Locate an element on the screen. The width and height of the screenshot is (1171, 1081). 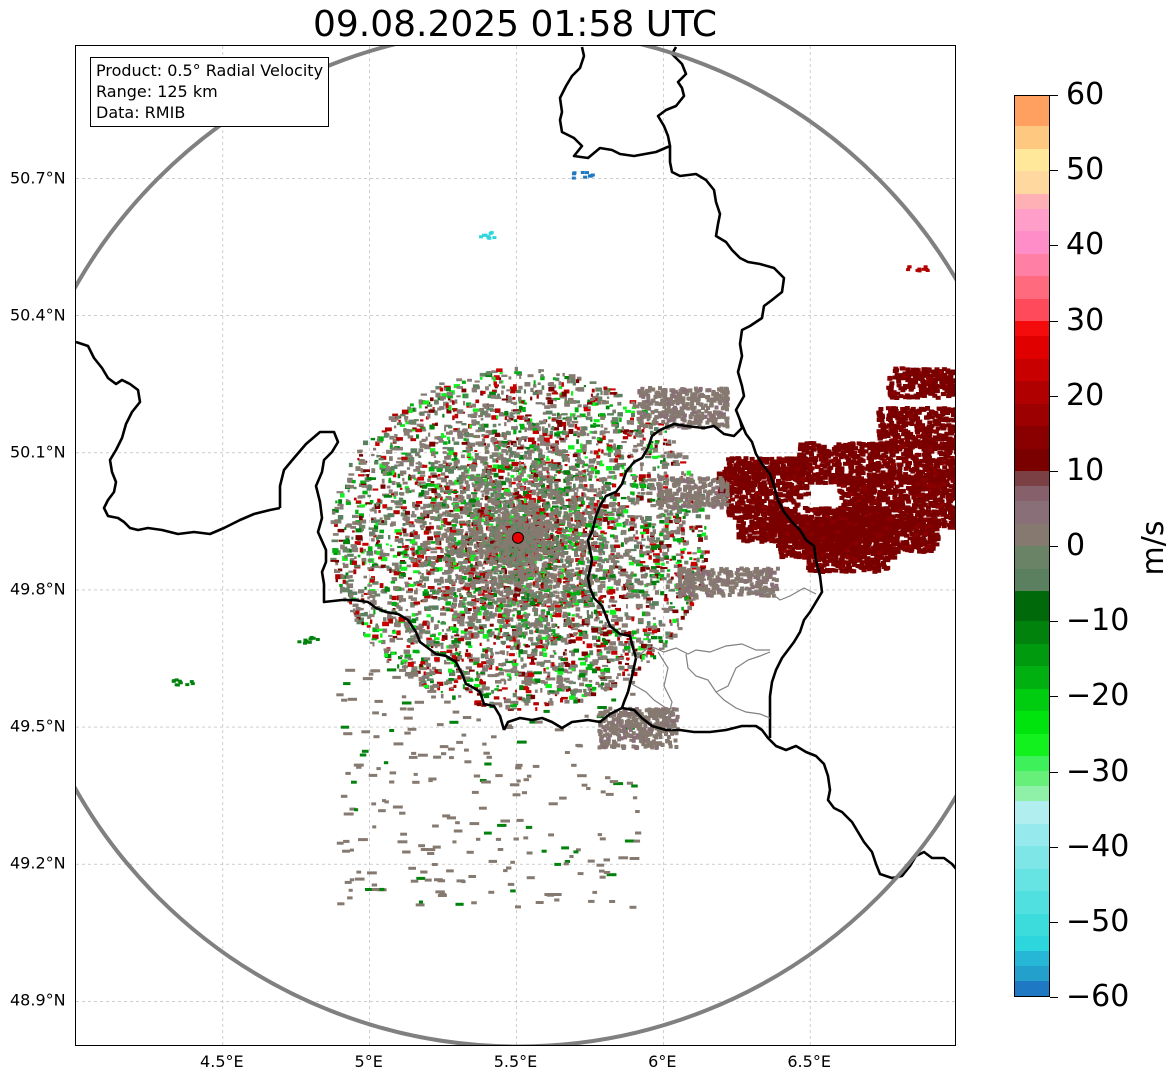
lat-label: 50.7°N is located at coordinates (38, 178).